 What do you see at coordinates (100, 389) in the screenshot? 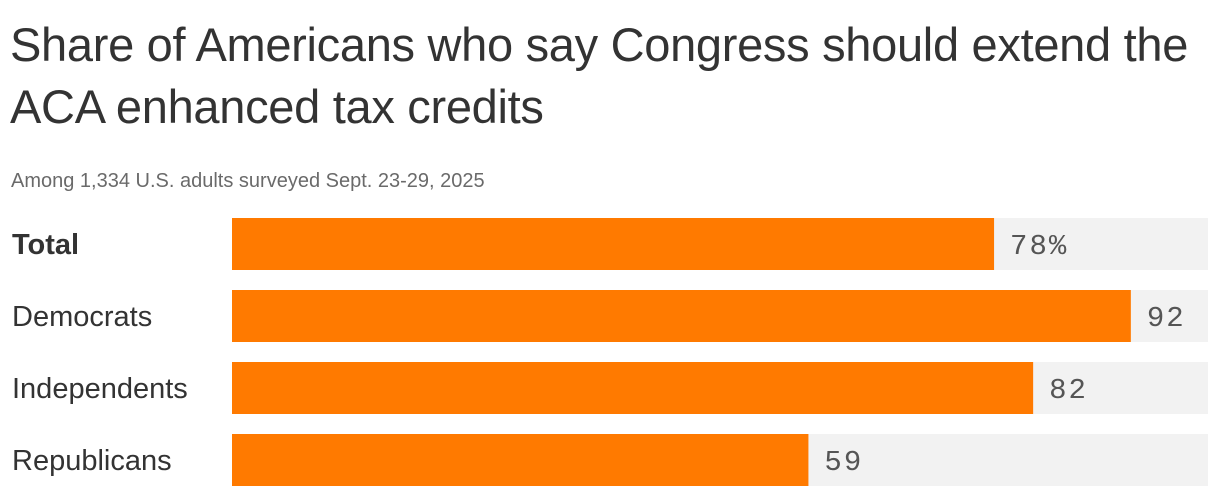
I see `category-label: Independents` at bounding box center [100, 389].